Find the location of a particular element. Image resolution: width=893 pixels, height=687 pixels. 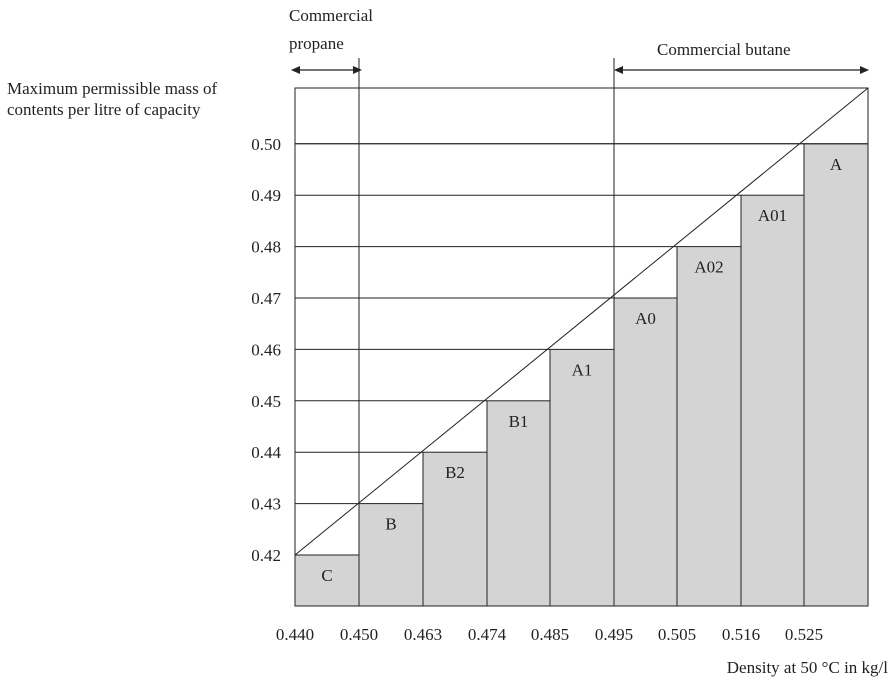

y-tick-label: 0.47 is located at coordinates (266, 298).